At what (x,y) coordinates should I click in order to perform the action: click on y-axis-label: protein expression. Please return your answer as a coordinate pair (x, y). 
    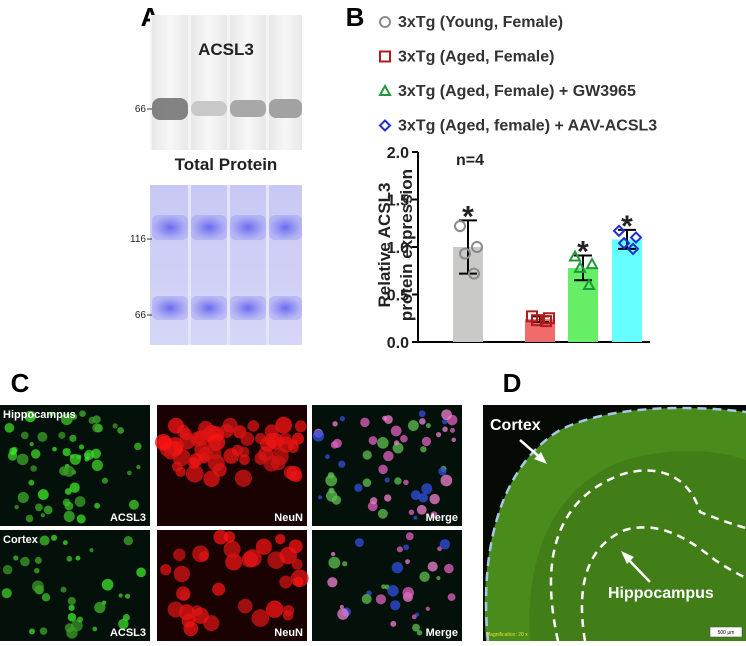
    Looking at the image, I should click on (406, 245).